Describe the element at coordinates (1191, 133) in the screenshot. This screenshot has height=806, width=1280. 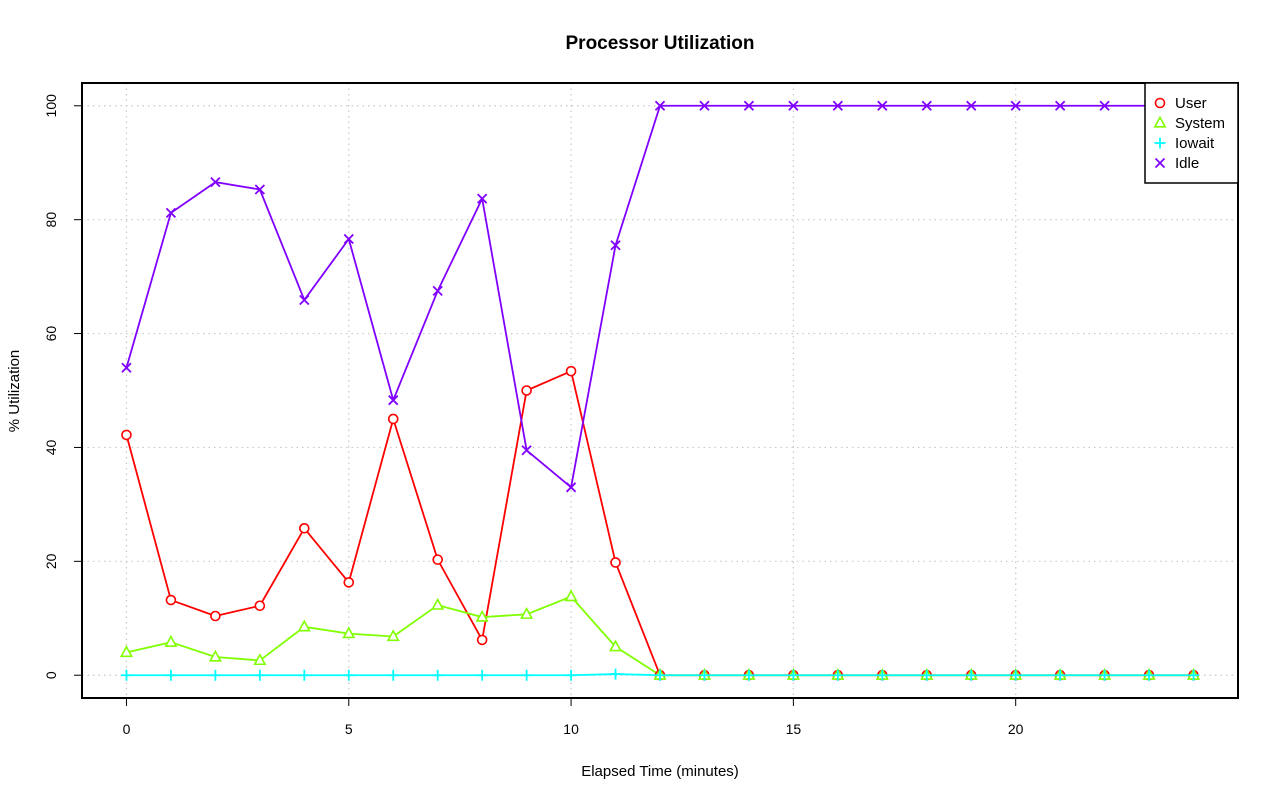
I see `legend: User System Iowait Idle` at that location.